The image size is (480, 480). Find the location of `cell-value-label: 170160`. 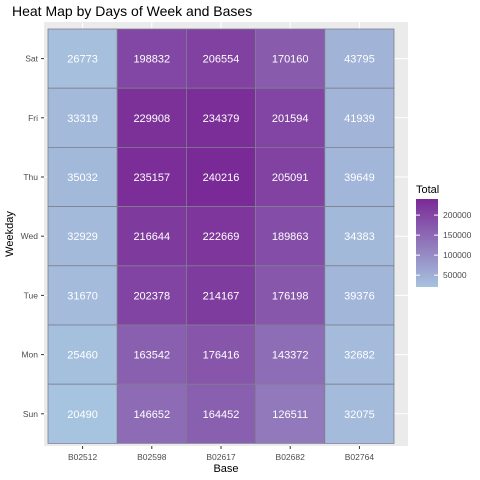

cell-value-label: 170160 is located at coordinates (290, 60).